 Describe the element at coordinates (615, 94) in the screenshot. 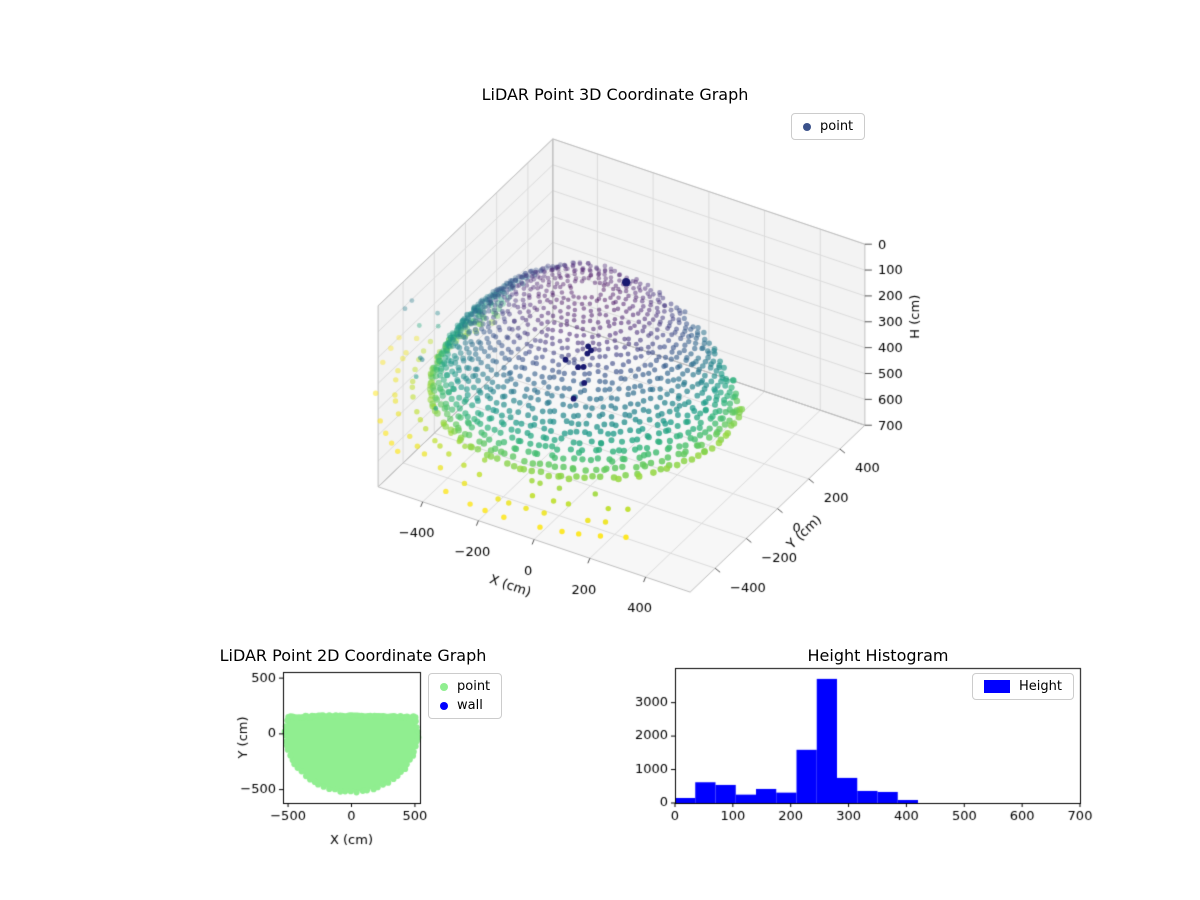

I see `plot3d-title: LiDAR Point 3D Coordinate Graph` at that location.